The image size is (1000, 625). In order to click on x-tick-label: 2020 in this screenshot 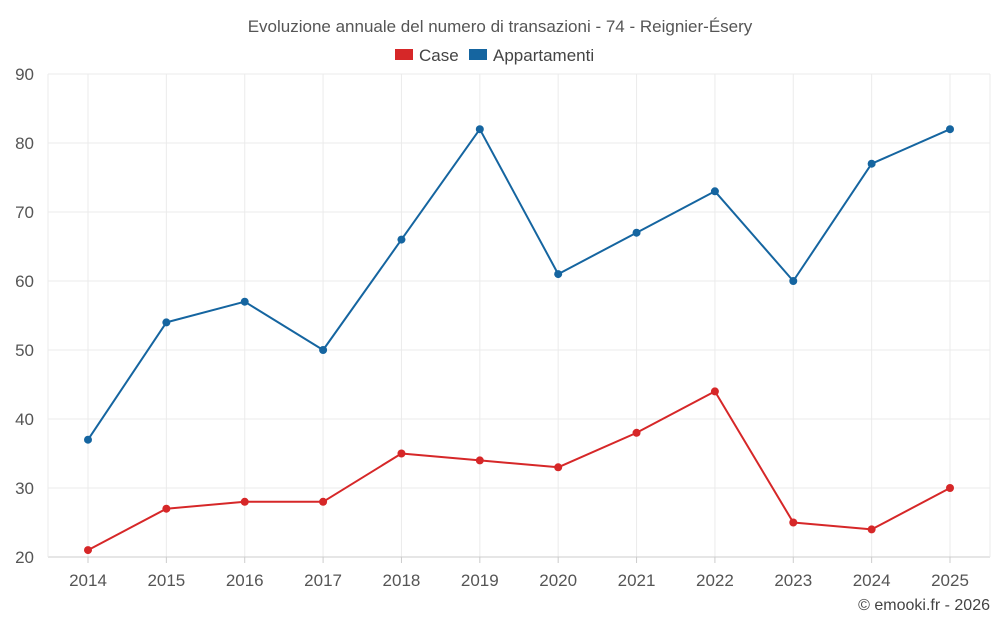, I will do `click(558, 580)`.